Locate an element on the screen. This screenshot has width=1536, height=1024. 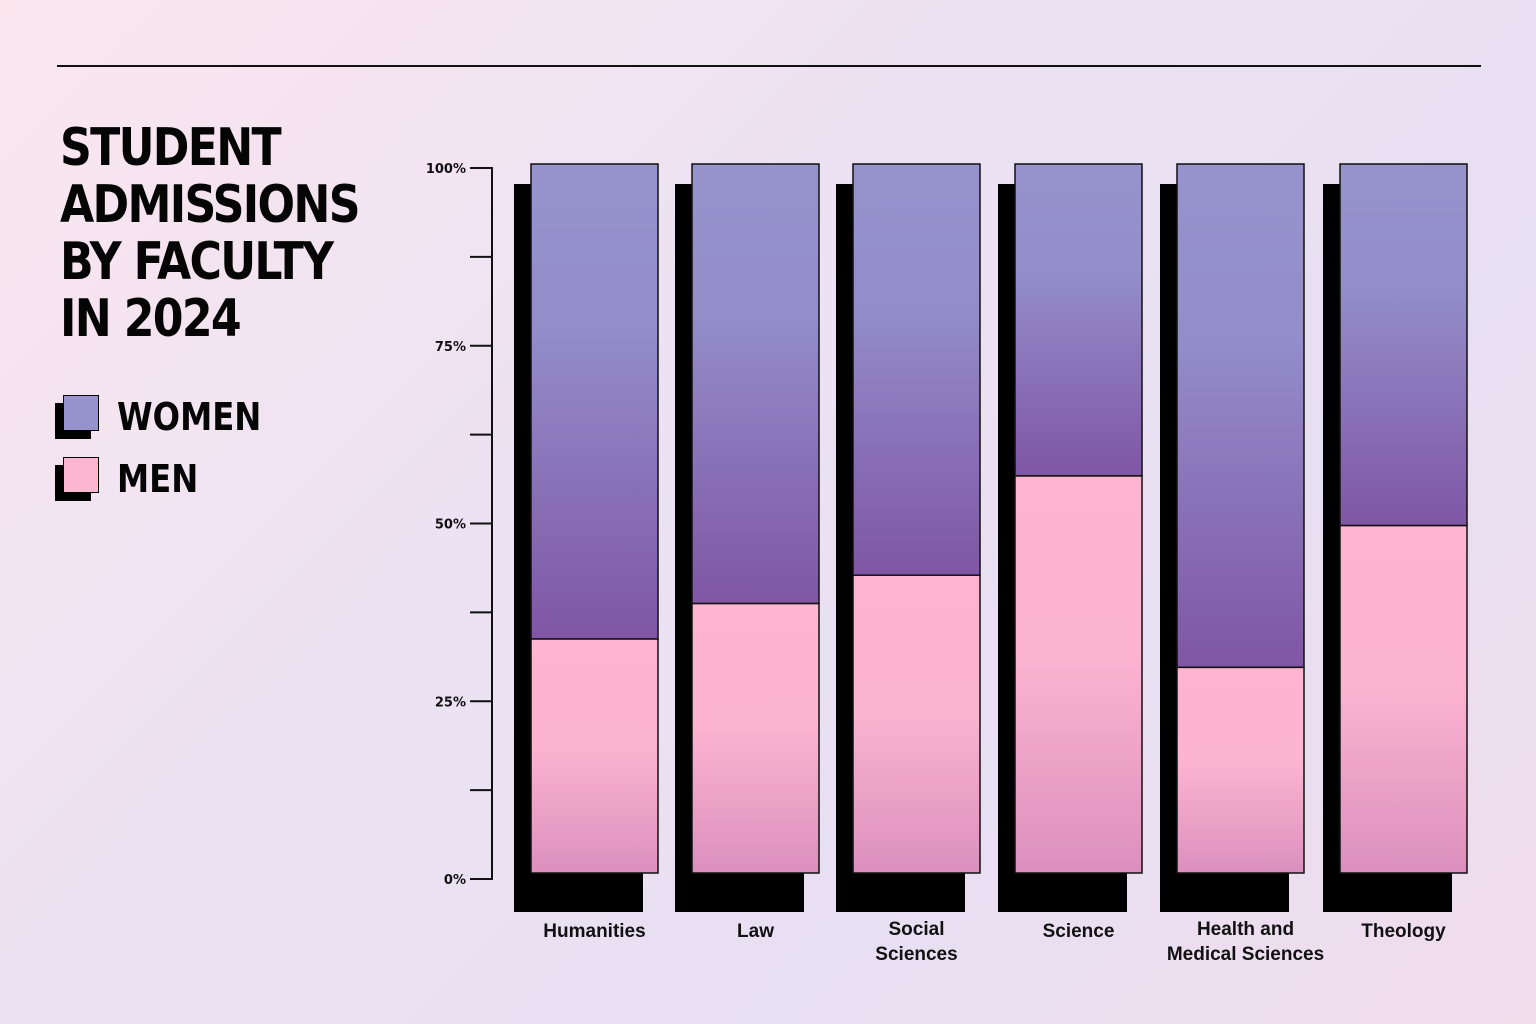
legend-swatch-men is located at coordinates (77, 479).